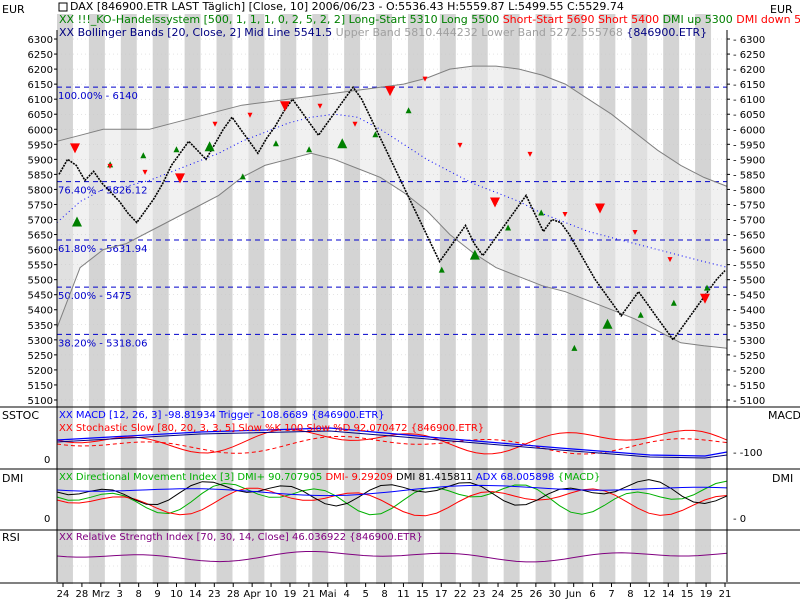 The image size is (800, 600). What do you see at coordinates (749, 160) in the screenshot?
I see `y-tick-label-right: - 5900` at bounding box center [749, 160].